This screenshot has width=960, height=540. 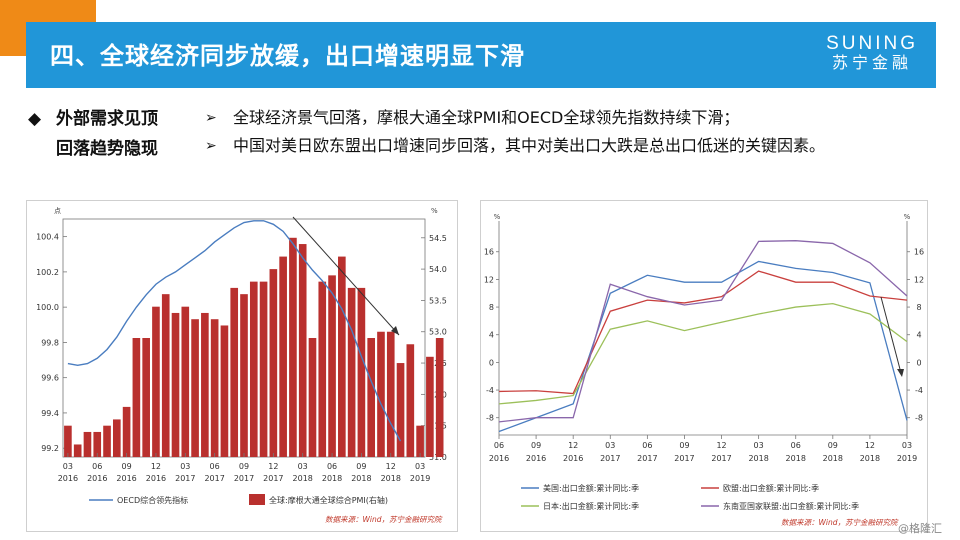 What do you see at coordinates (872, 43) in the screenshot?
I see `logo-text-en: SUNING` at bounding box center [872, 43].